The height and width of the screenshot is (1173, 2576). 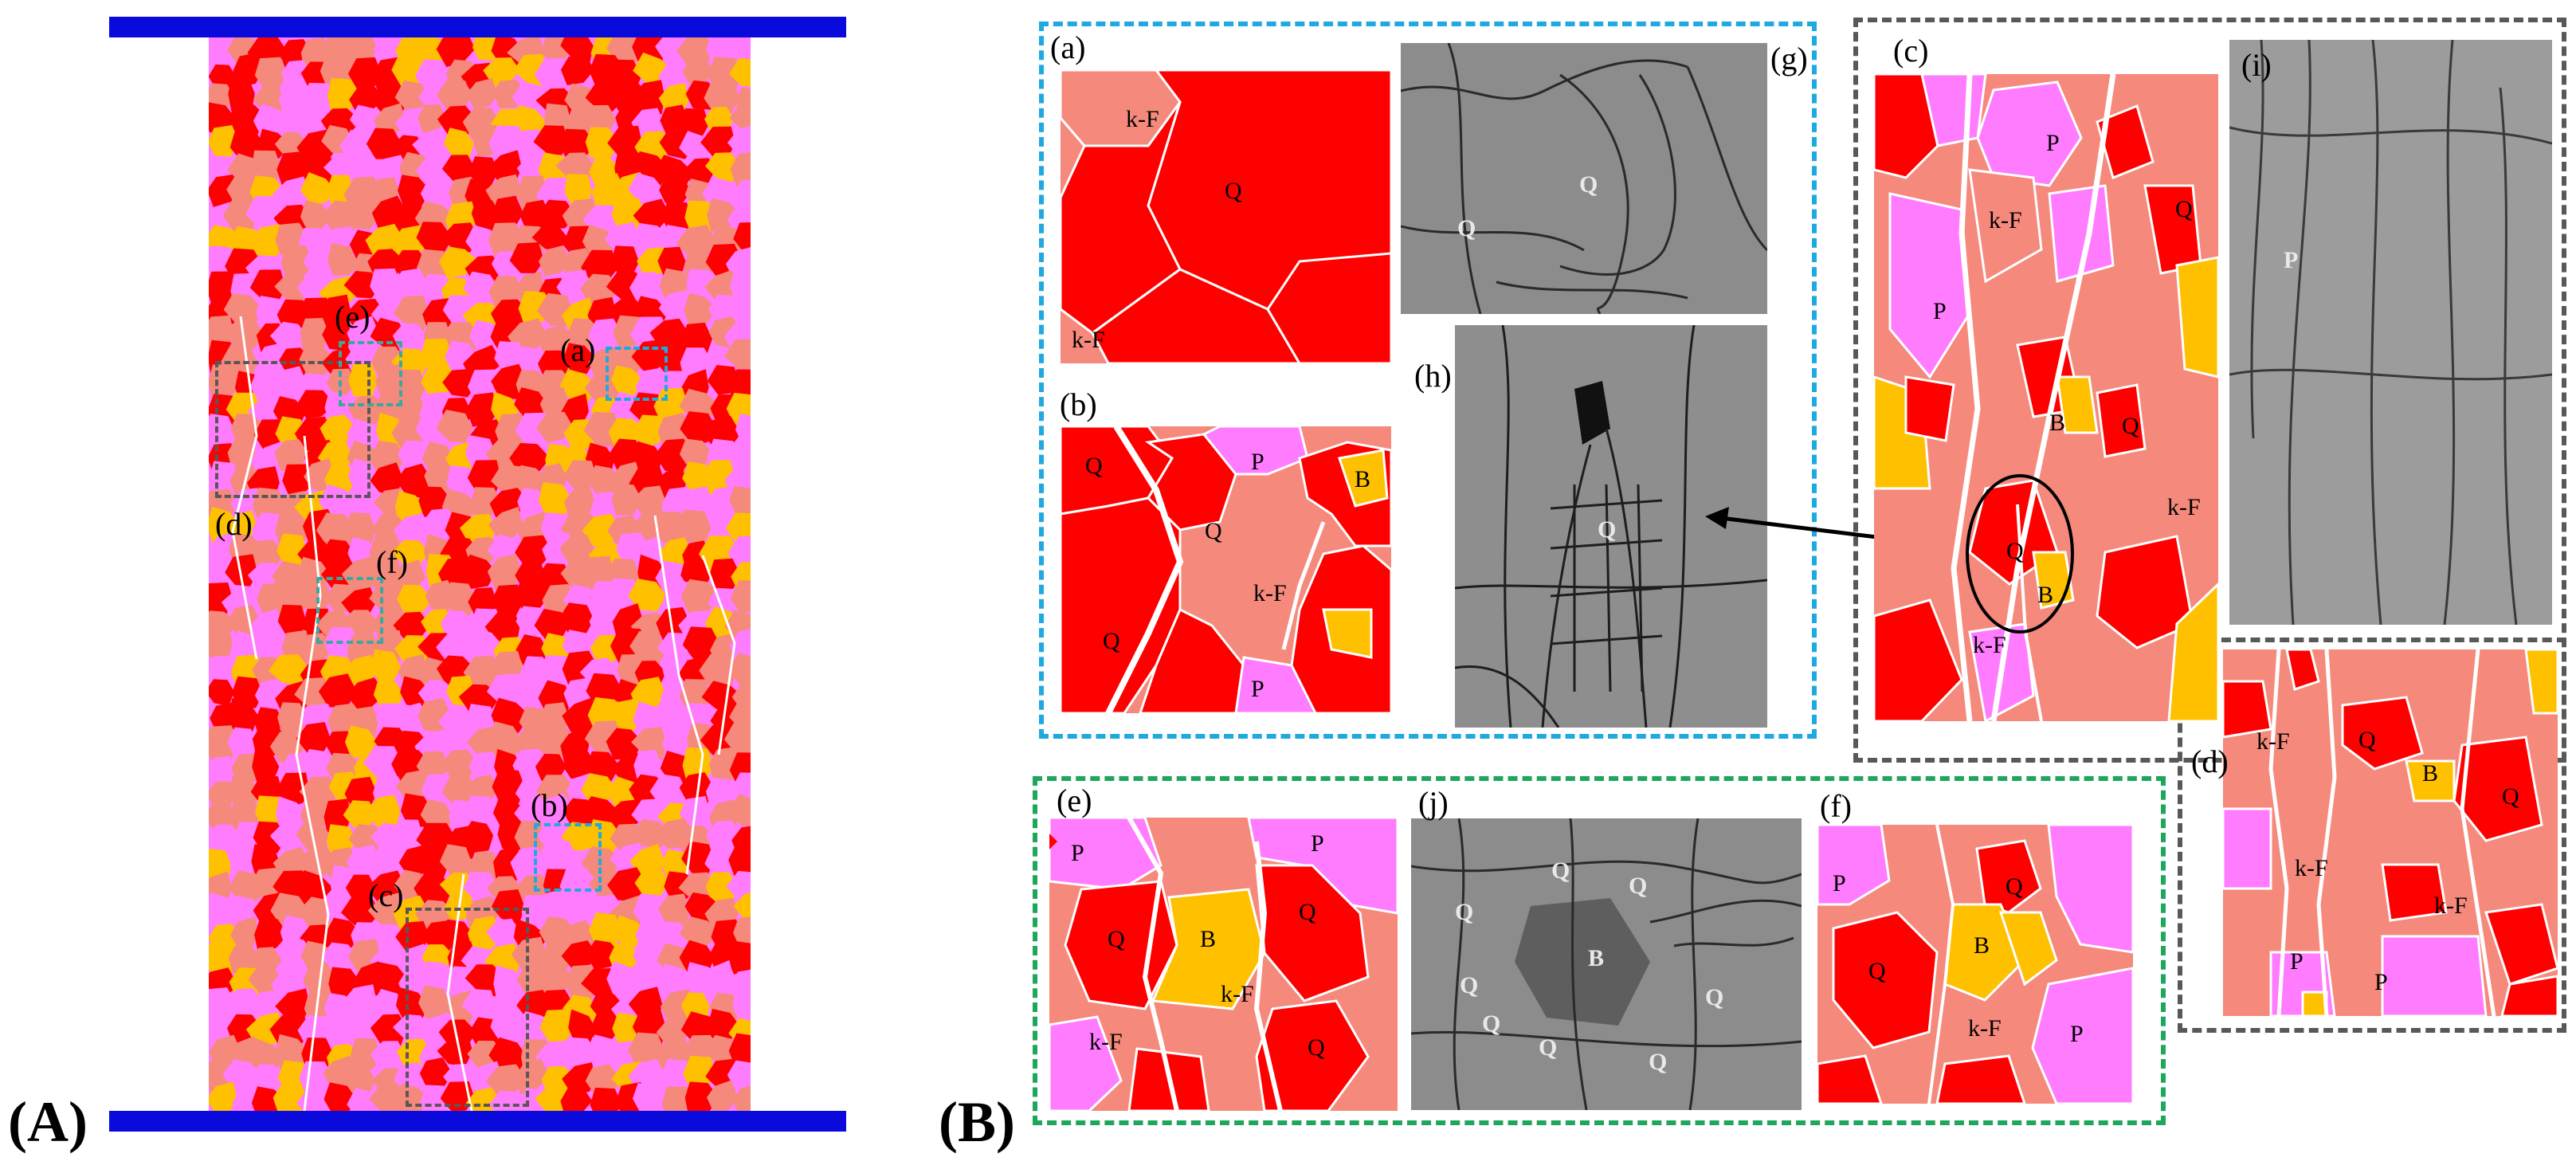 I want to click on subpanel-b-label: (b), so click(x=1078, y=404).